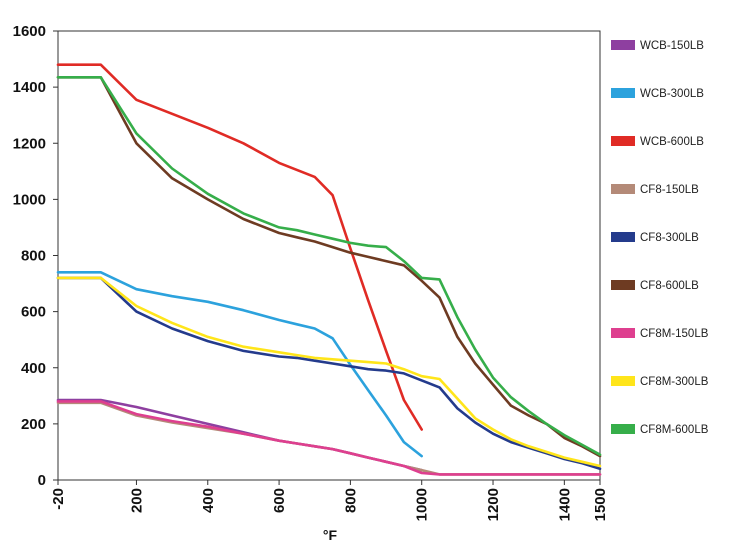 The width and height of the screenshot is (737, 556). What do you see at coordinates (669, 190) in the screenshot?
I see `legend-label: CF8-150LB` at bounding box center [669, 190].